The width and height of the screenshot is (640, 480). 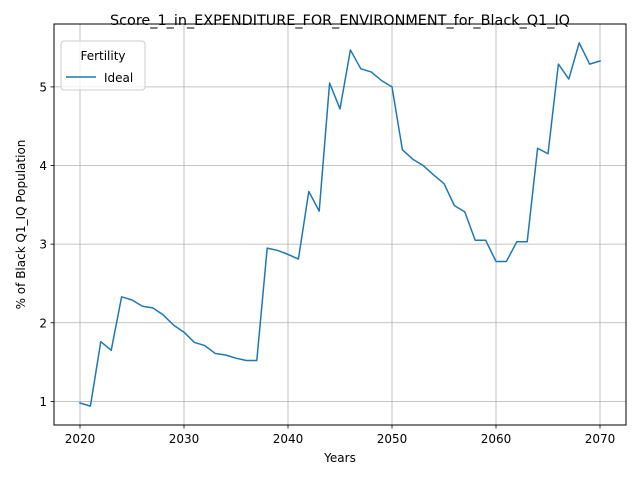 I want to click on y-tick-label: 4, so click(x=43, y=166).